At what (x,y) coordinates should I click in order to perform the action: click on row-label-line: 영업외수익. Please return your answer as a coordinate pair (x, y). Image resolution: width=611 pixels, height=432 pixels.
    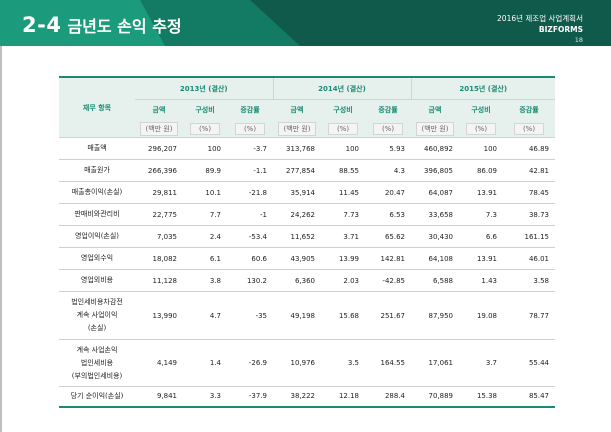
    Looking at the image, I should click on (97, 258).